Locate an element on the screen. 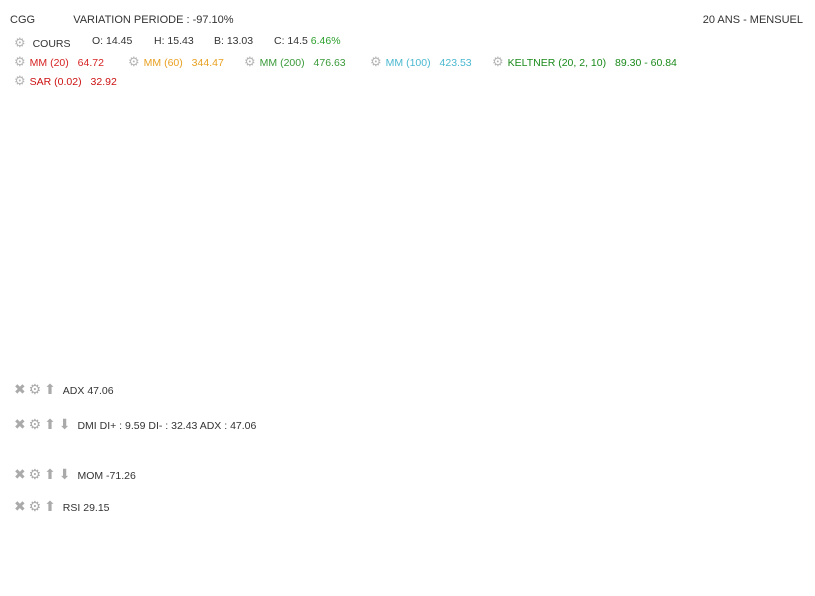 The width and height of the screenshot is (815, 596). adx-value: 47.06 is located at coordinates (100, 391).